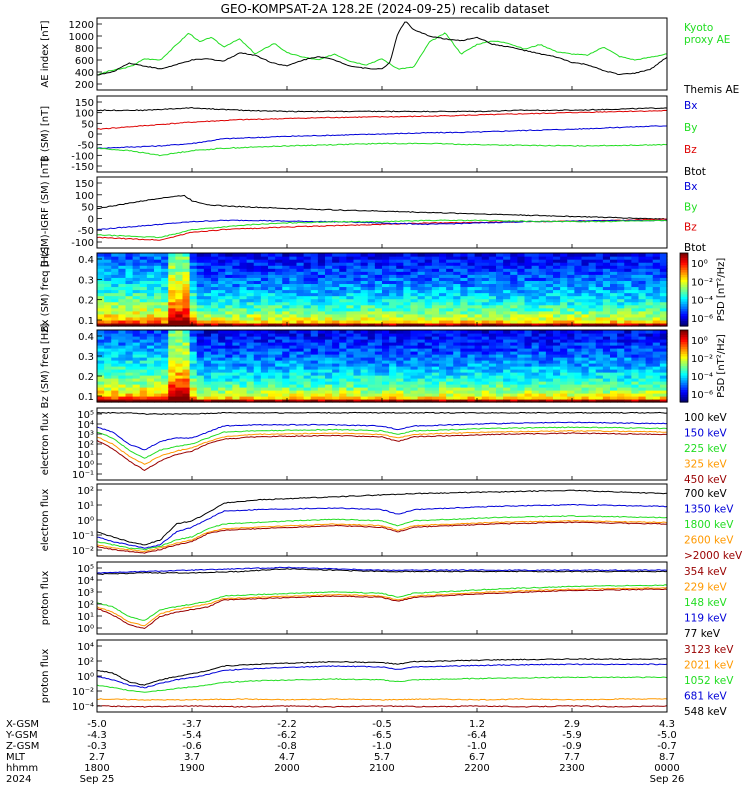 Image resolution: width=750 pixels, height=800 pixels. What do you see at coordinates (382, 88) in the screenshot?
I see `x-ticks` at bounding box center [382, 88].